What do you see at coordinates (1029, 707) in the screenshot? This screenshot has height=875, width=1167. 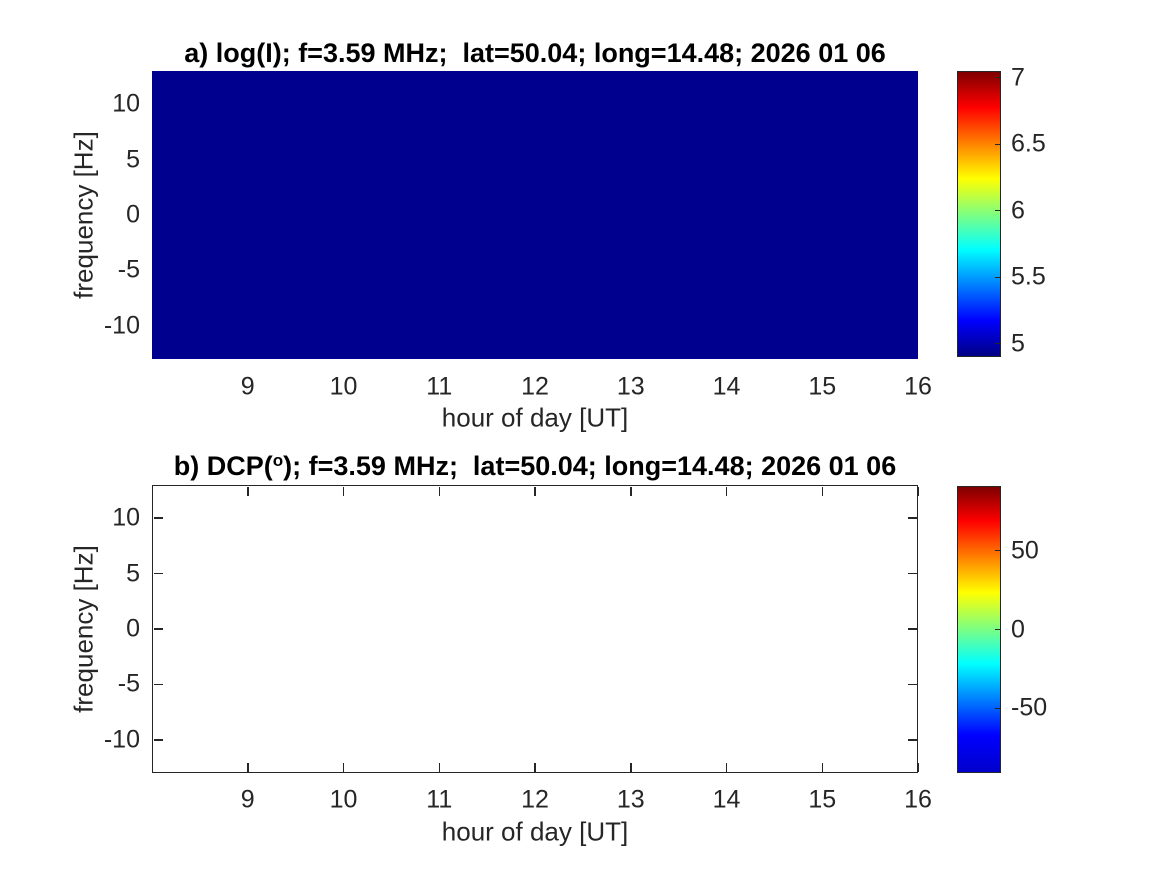 I see `colorbar-tick-label: -50` at bounding box center [1029, 707].